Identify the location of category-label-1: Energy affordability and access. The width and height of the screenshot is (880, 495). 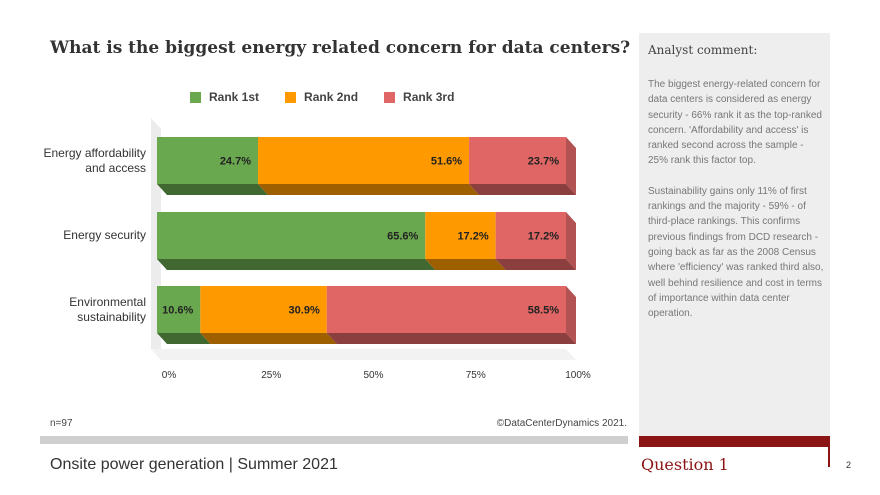
(87, 161).